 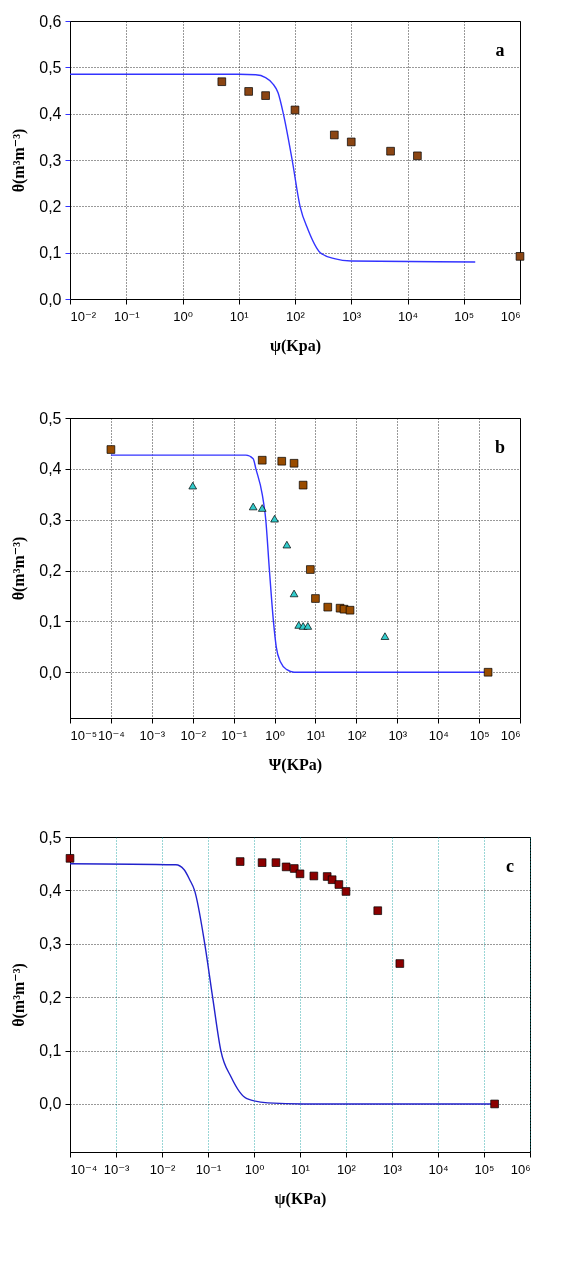 I want to click on annotation: b, so click(x=500, y=447).